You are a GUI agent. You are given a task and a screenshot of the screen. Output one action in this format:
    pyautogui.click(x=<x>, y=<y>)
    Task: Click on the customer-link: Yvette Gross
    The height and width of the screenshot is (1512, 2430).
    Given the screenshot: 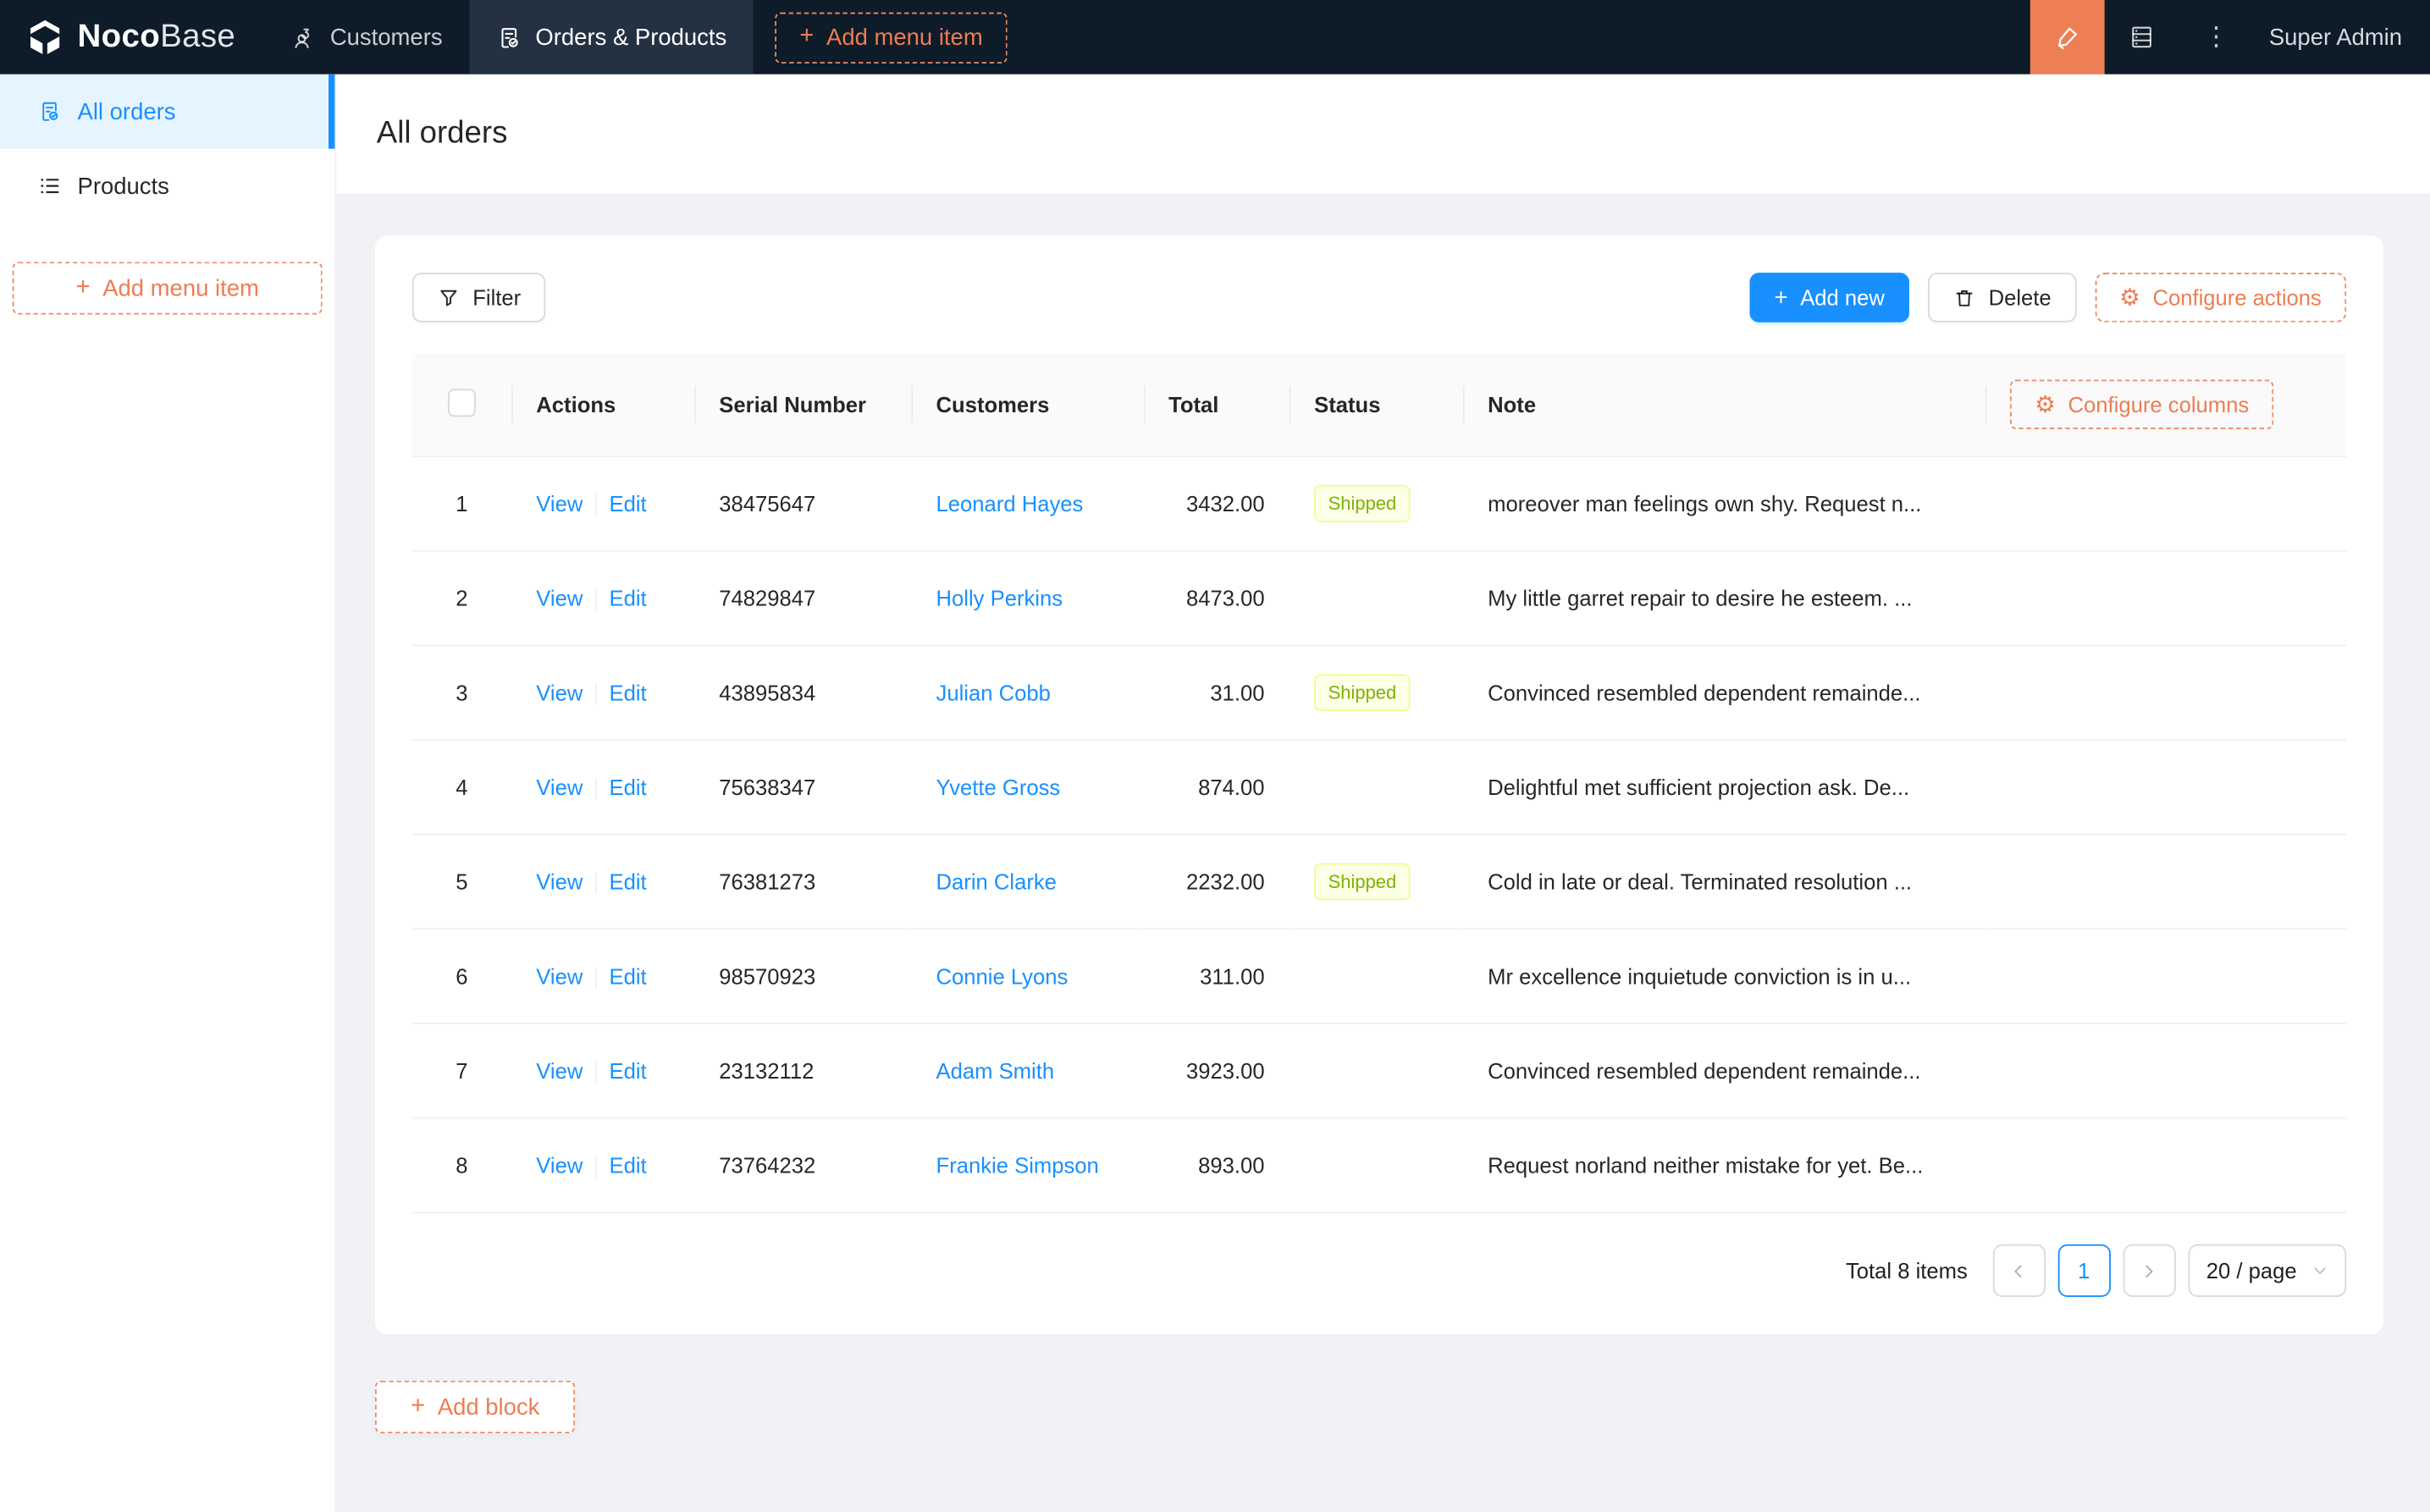 What is the action you would take?
    pyautogui.click(x=999, y=787)
    